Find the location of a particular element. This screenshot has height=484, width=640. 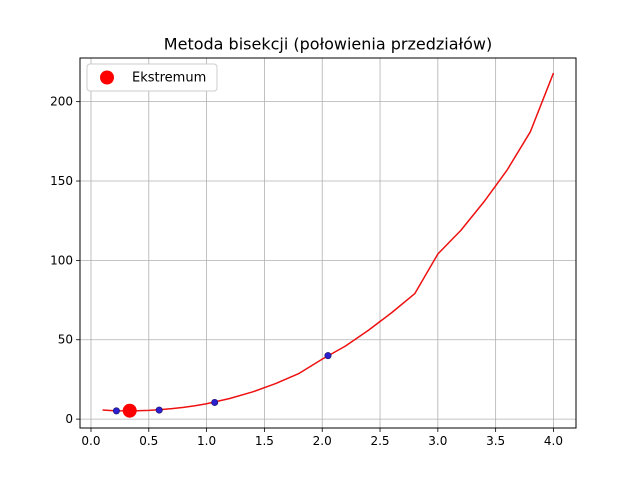

legend-box is located at coordinates (152, 77).